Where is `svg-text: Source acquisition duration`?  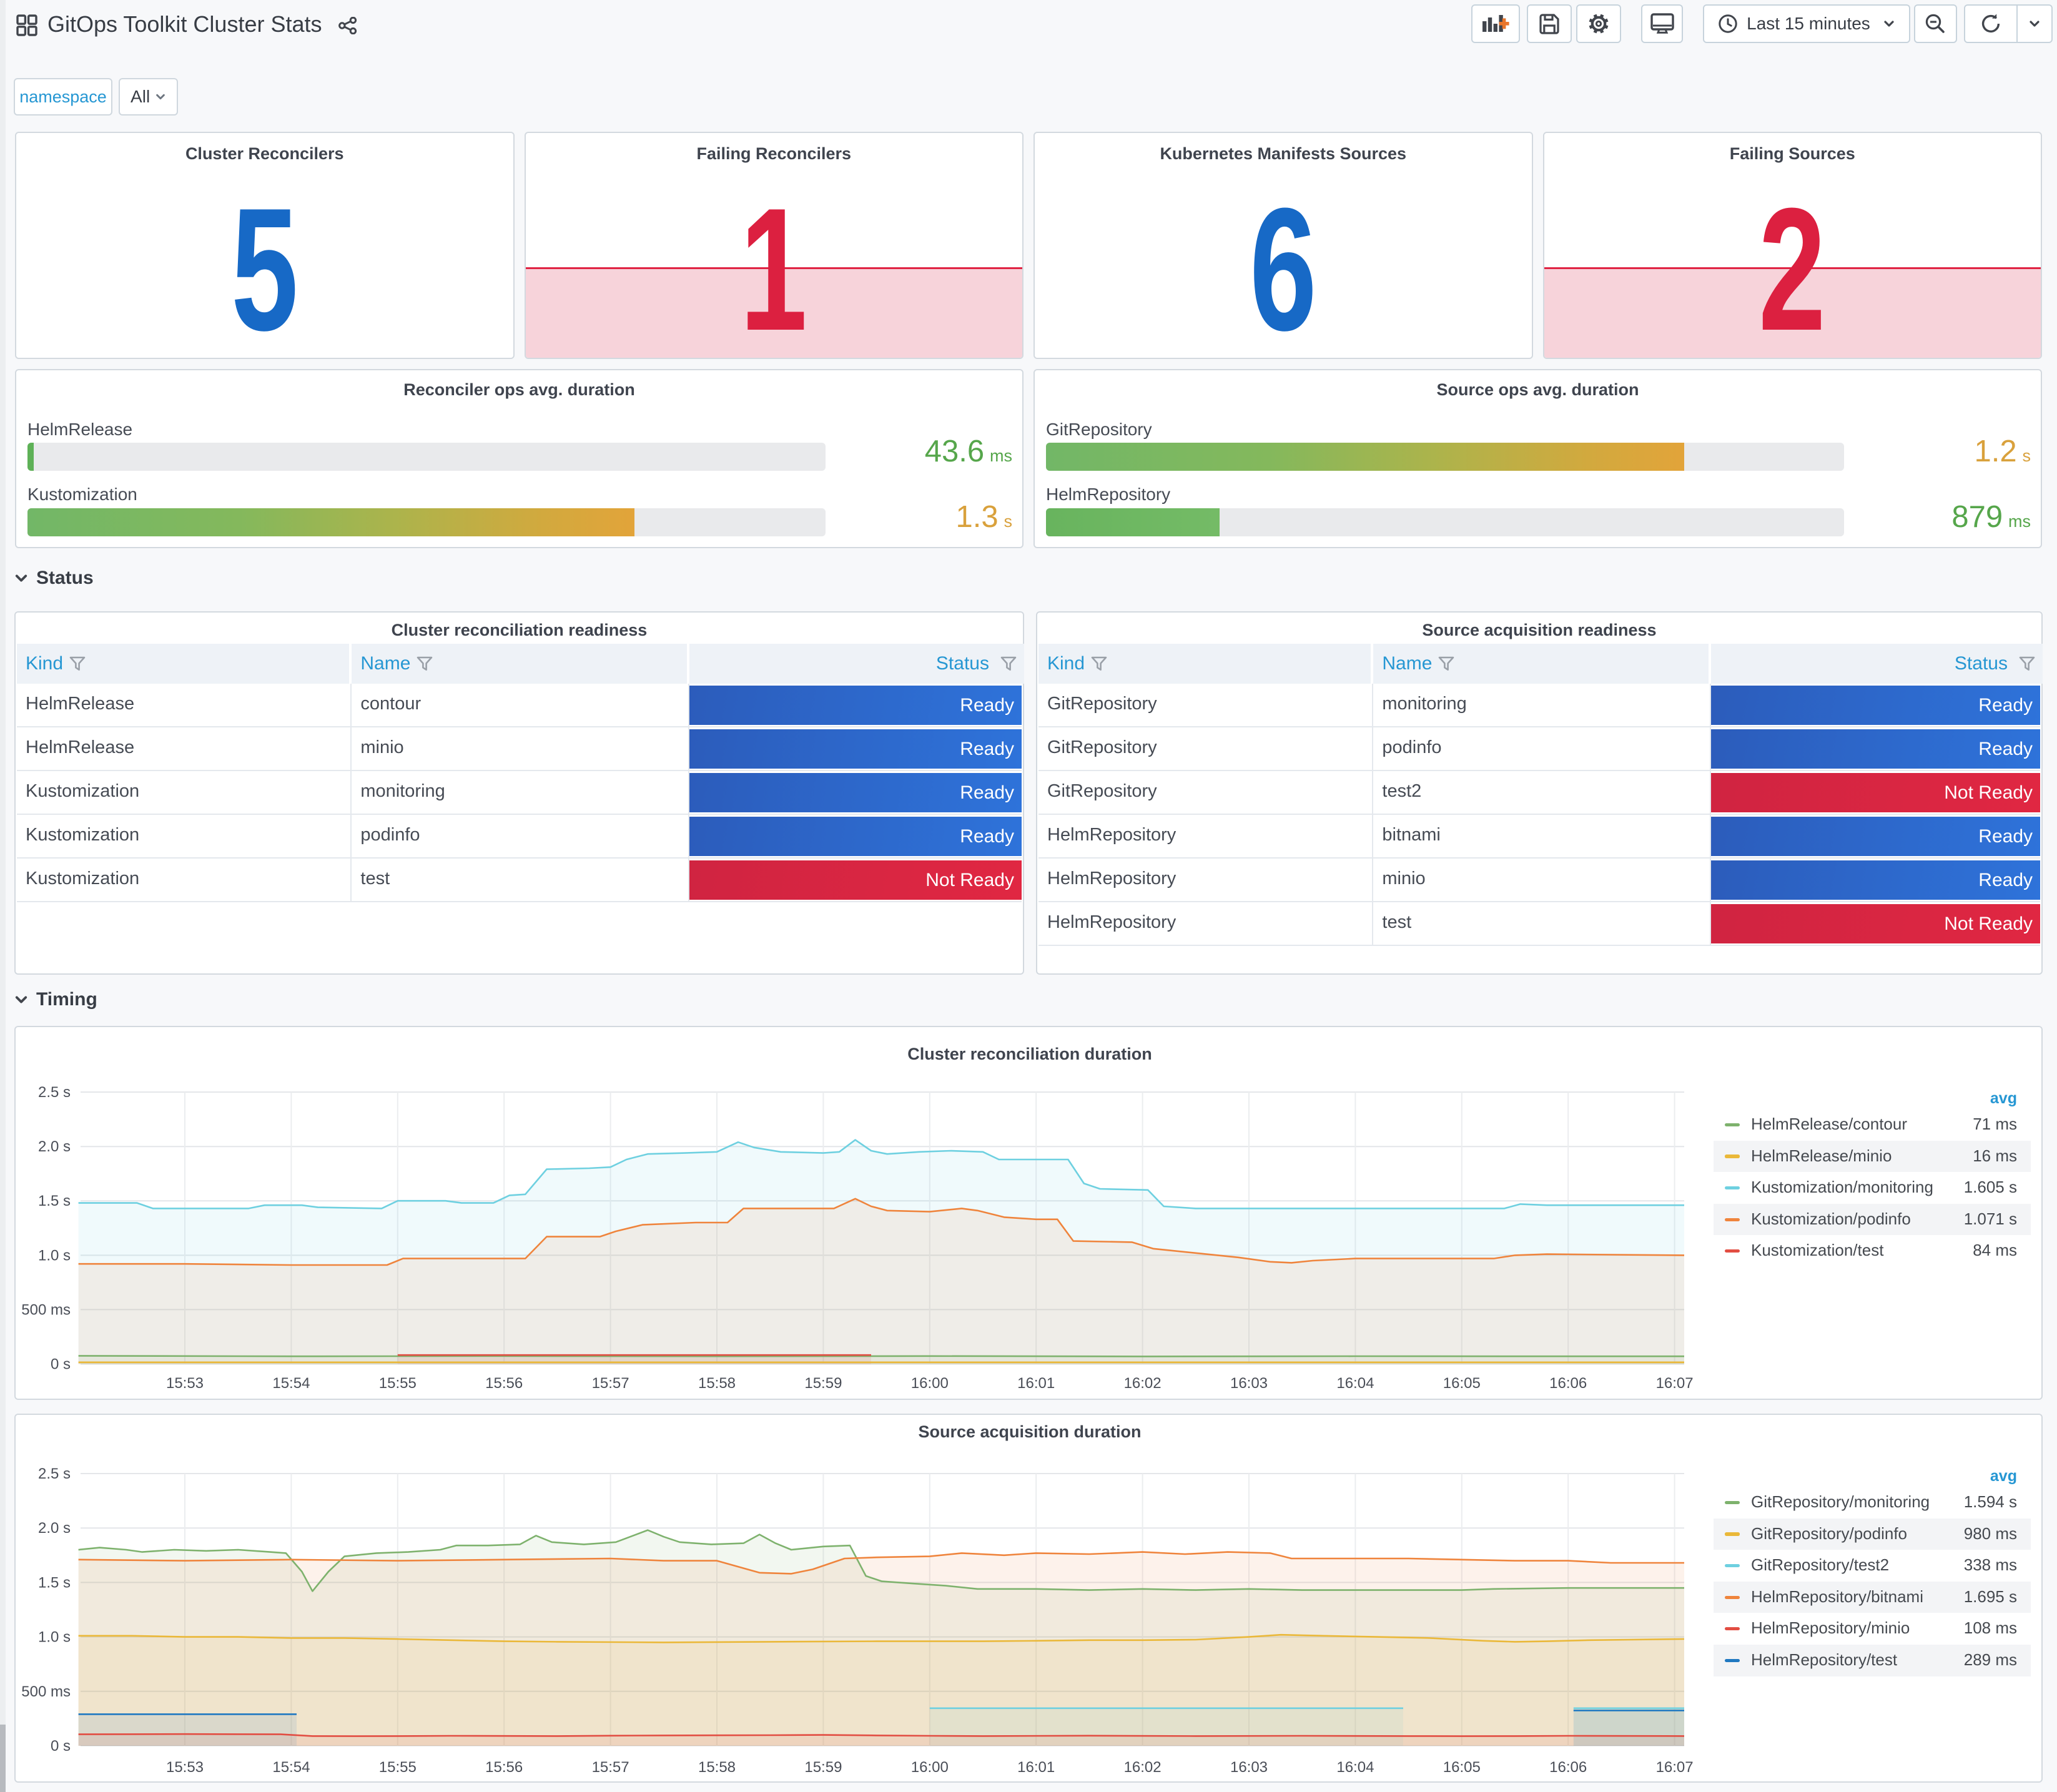 svg-text: Source acquisition duration is located at coordinates (1029, 1431).